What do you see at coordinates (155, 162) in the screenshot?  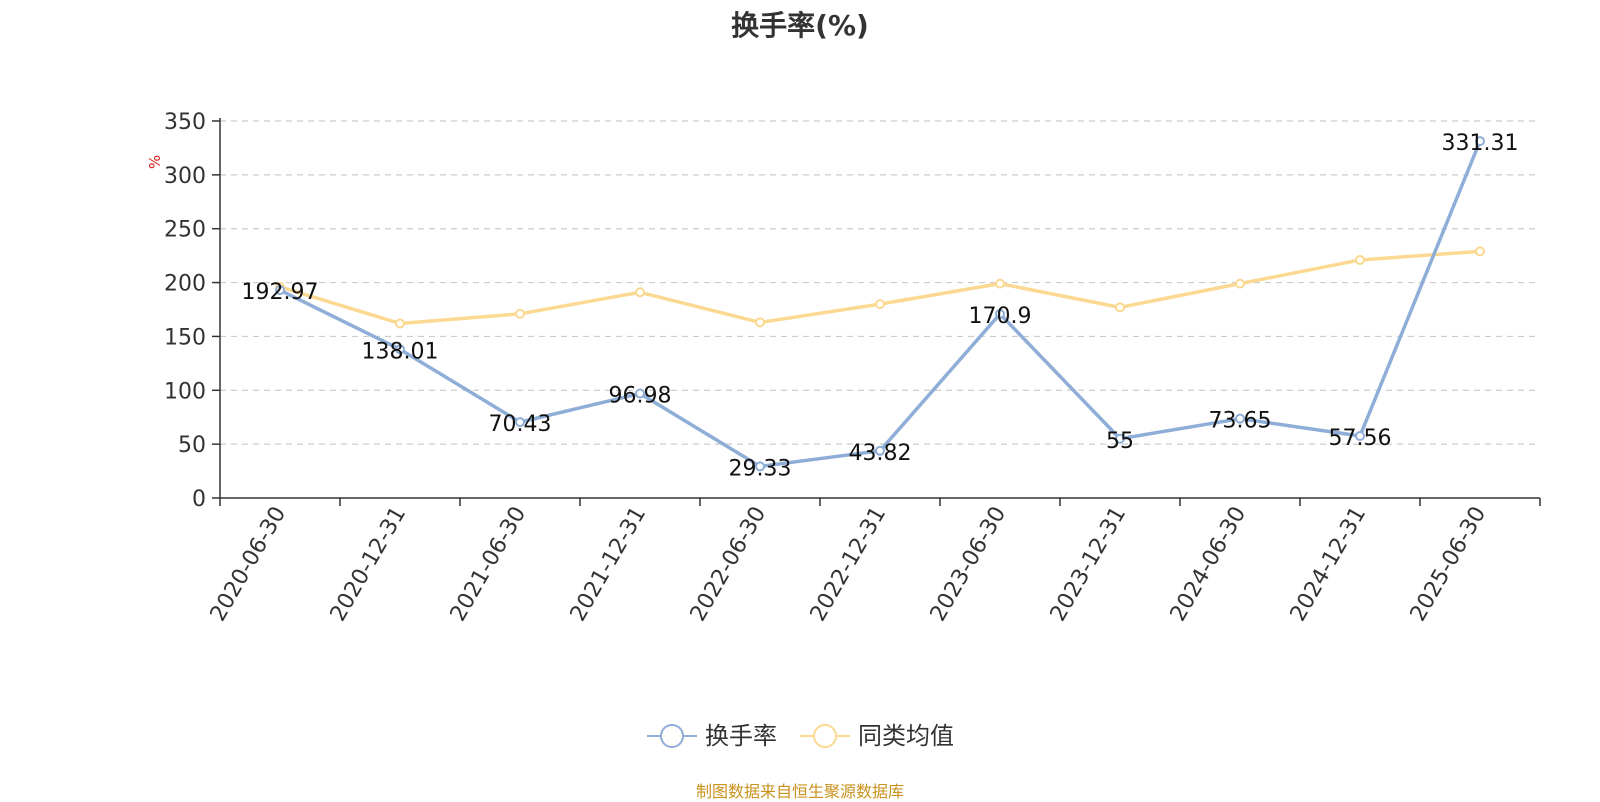 I see `y-axis-label: %` at bounding box center [155, 162].